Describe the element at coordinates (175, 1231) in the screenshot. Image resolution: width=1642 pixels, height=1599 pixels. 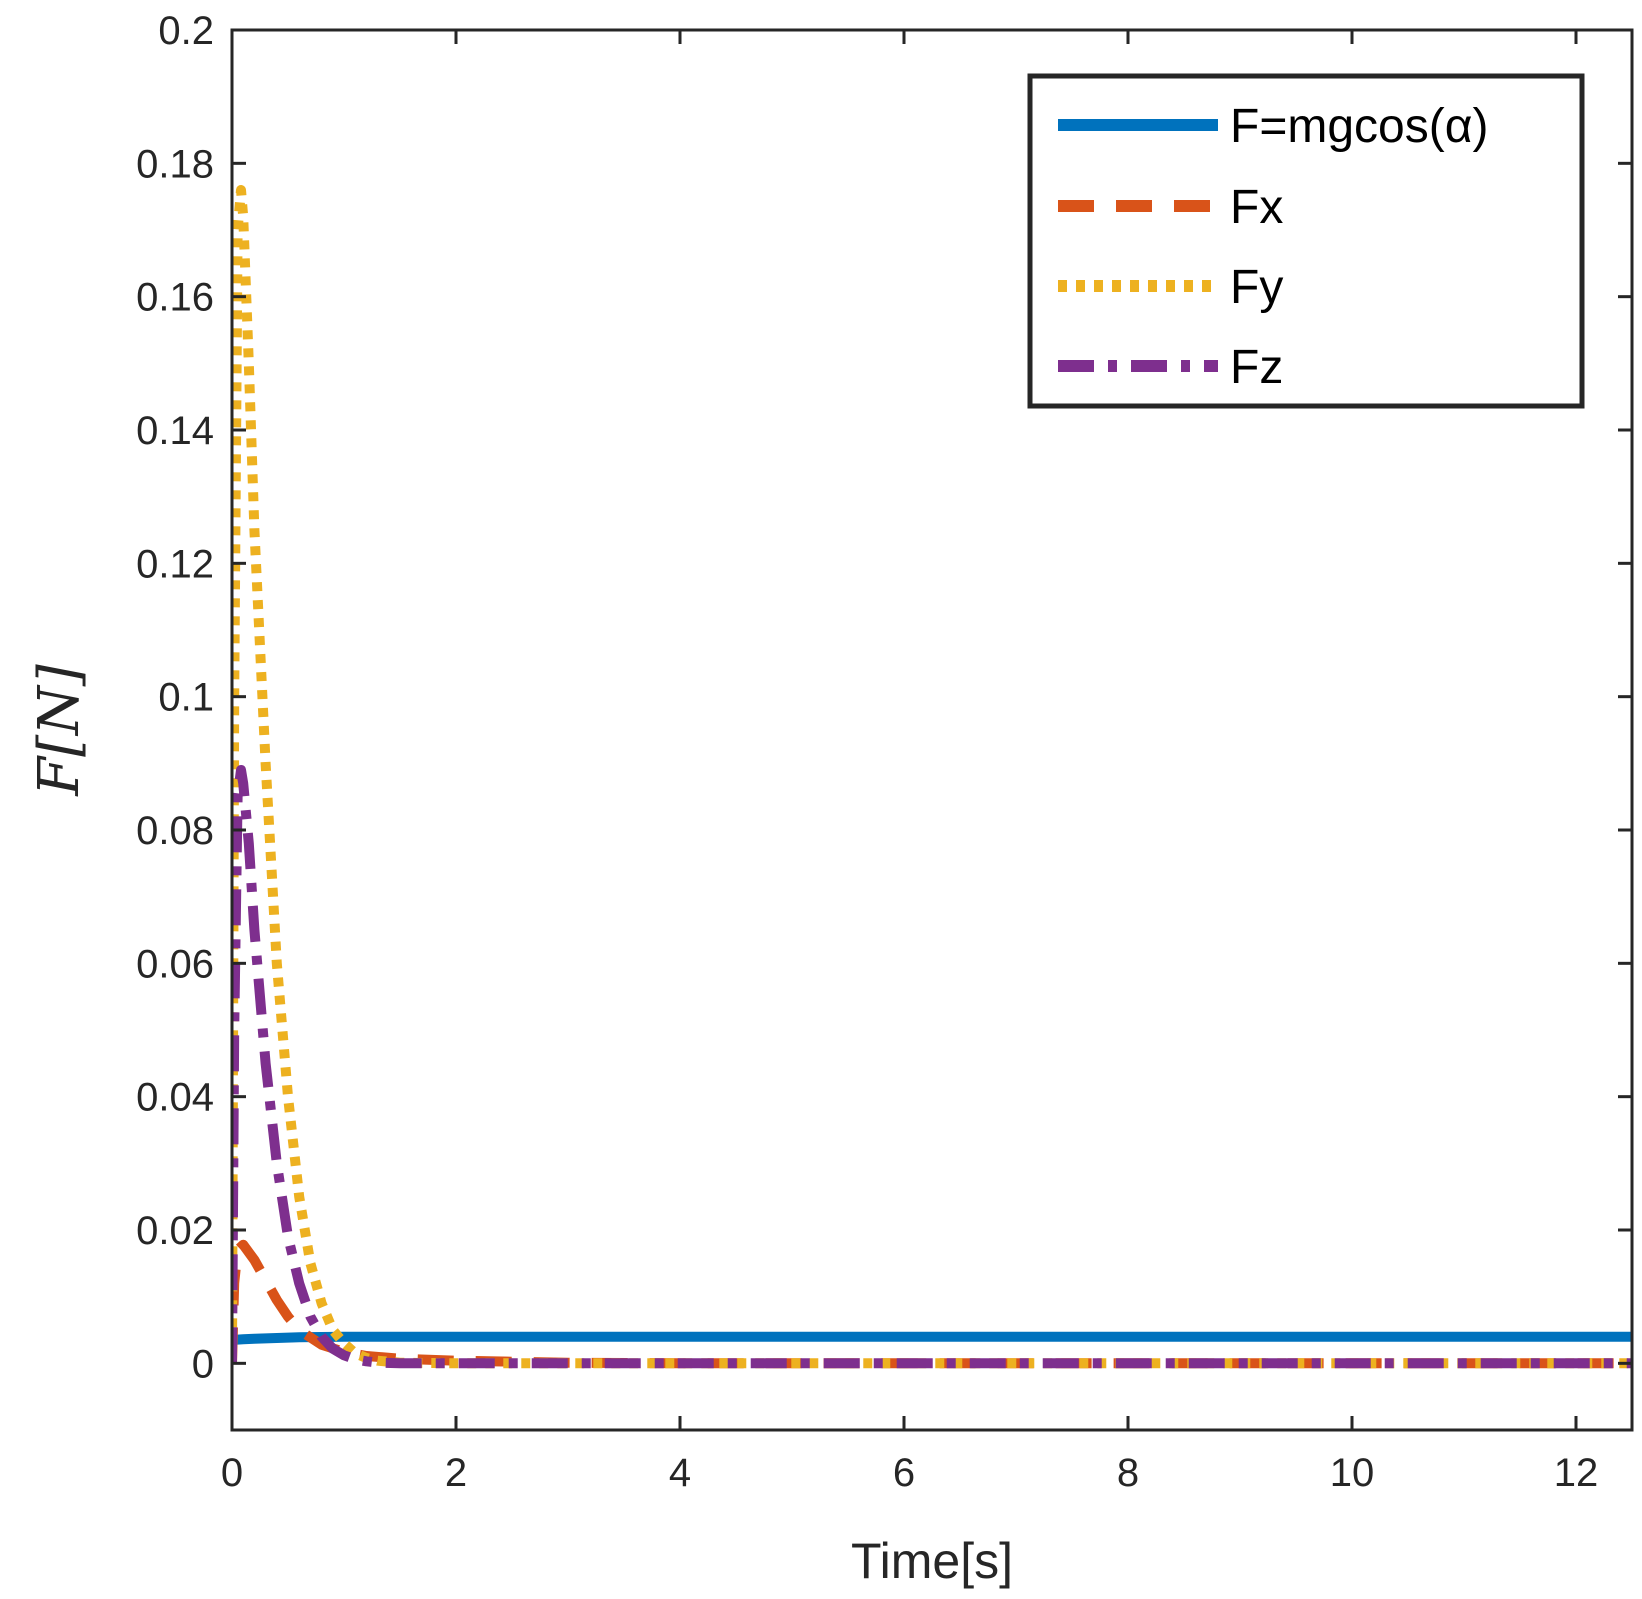
I see `y-tick-label: 0.02` at that location.